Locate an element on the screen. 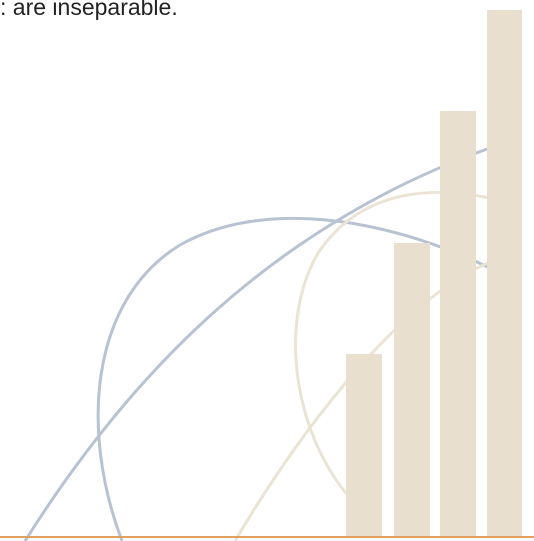 The image size is (534, 541). caption: : are inseparable. is located at coordinates (89, 10).